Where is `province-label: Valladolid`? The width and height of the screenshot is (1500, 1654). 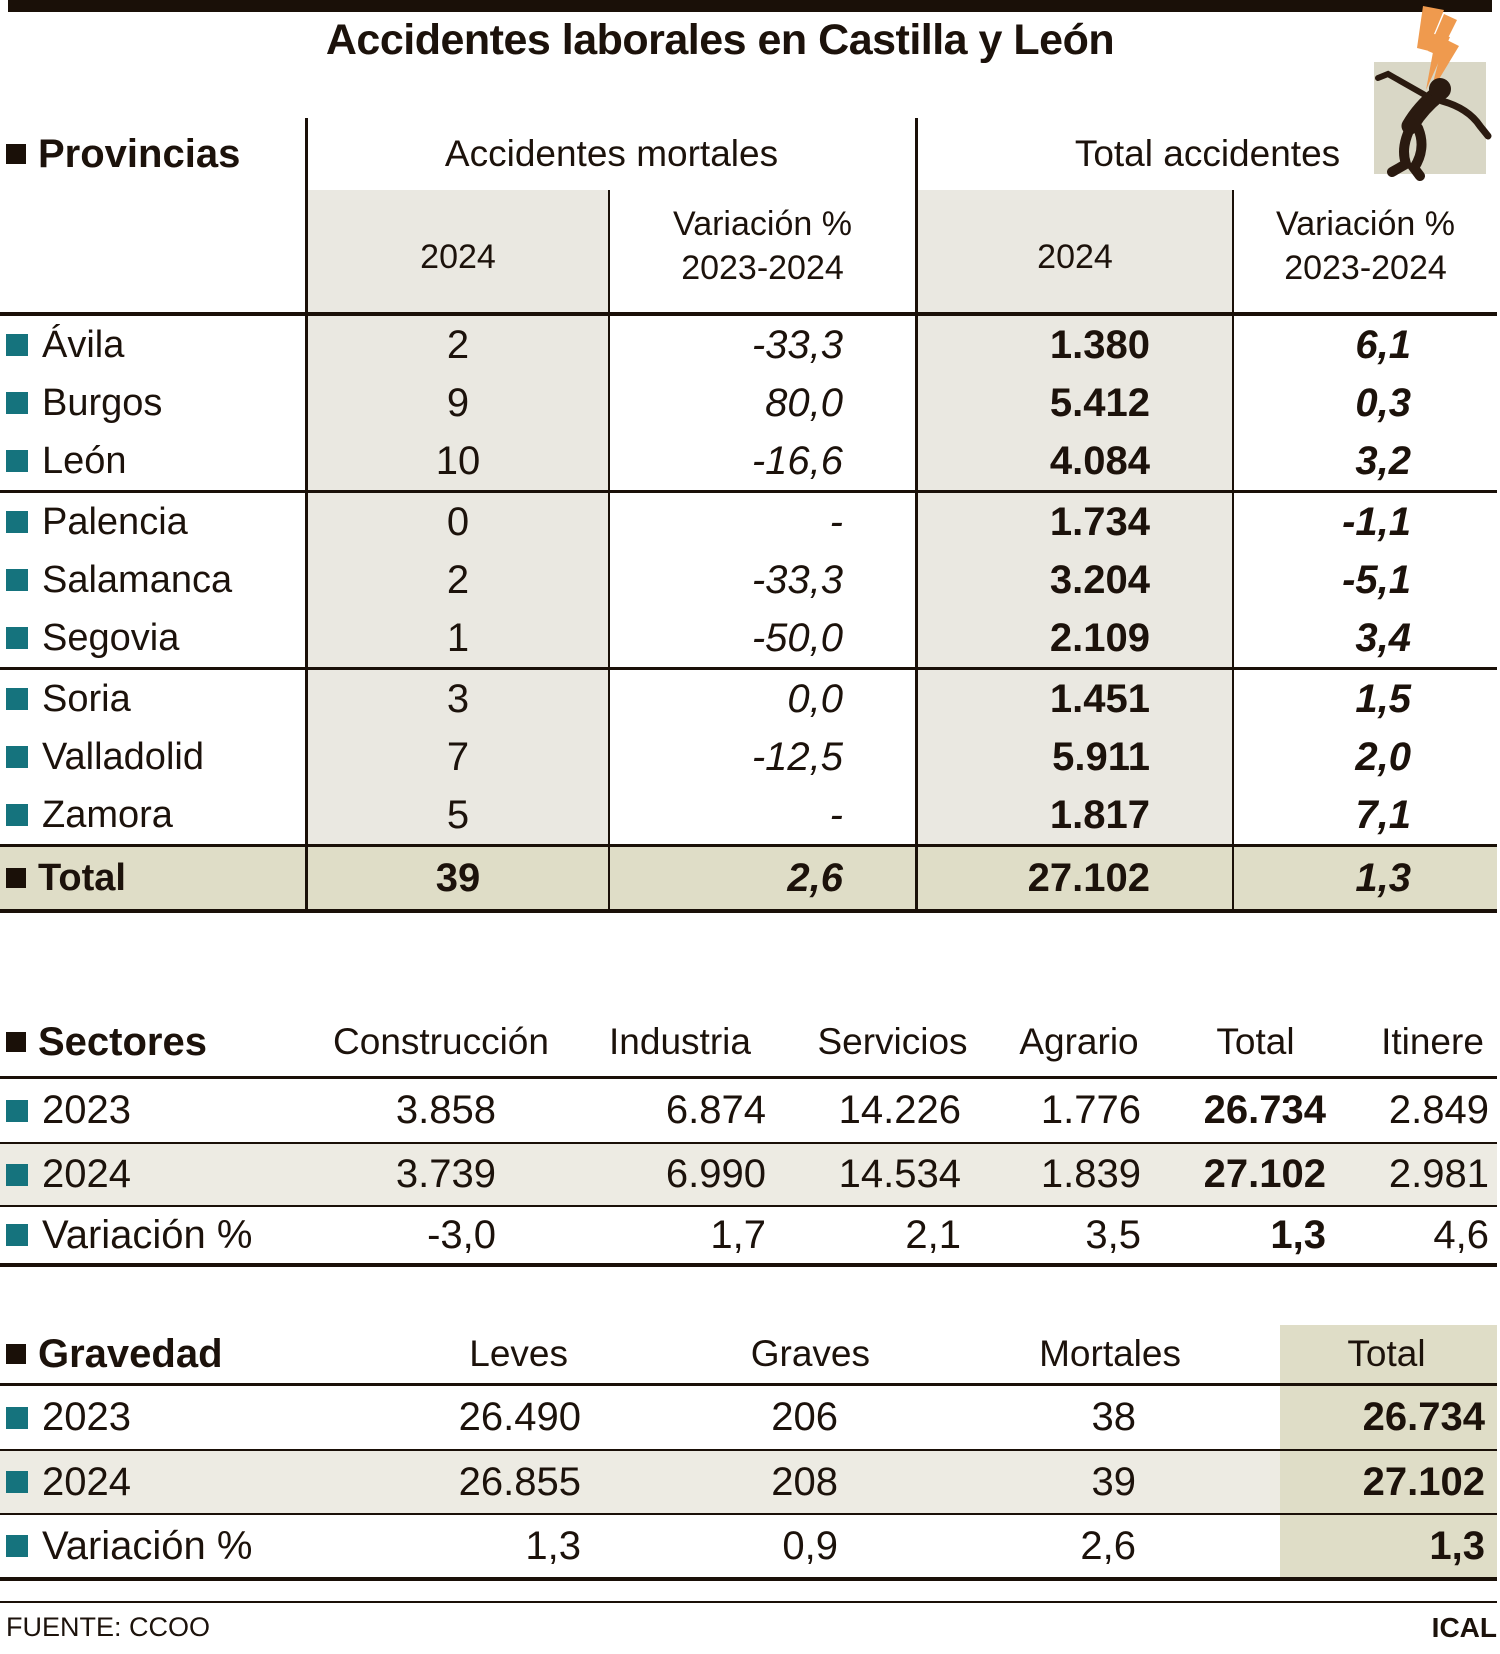
province-label: Valladolid is located at coordinates (152, 757).